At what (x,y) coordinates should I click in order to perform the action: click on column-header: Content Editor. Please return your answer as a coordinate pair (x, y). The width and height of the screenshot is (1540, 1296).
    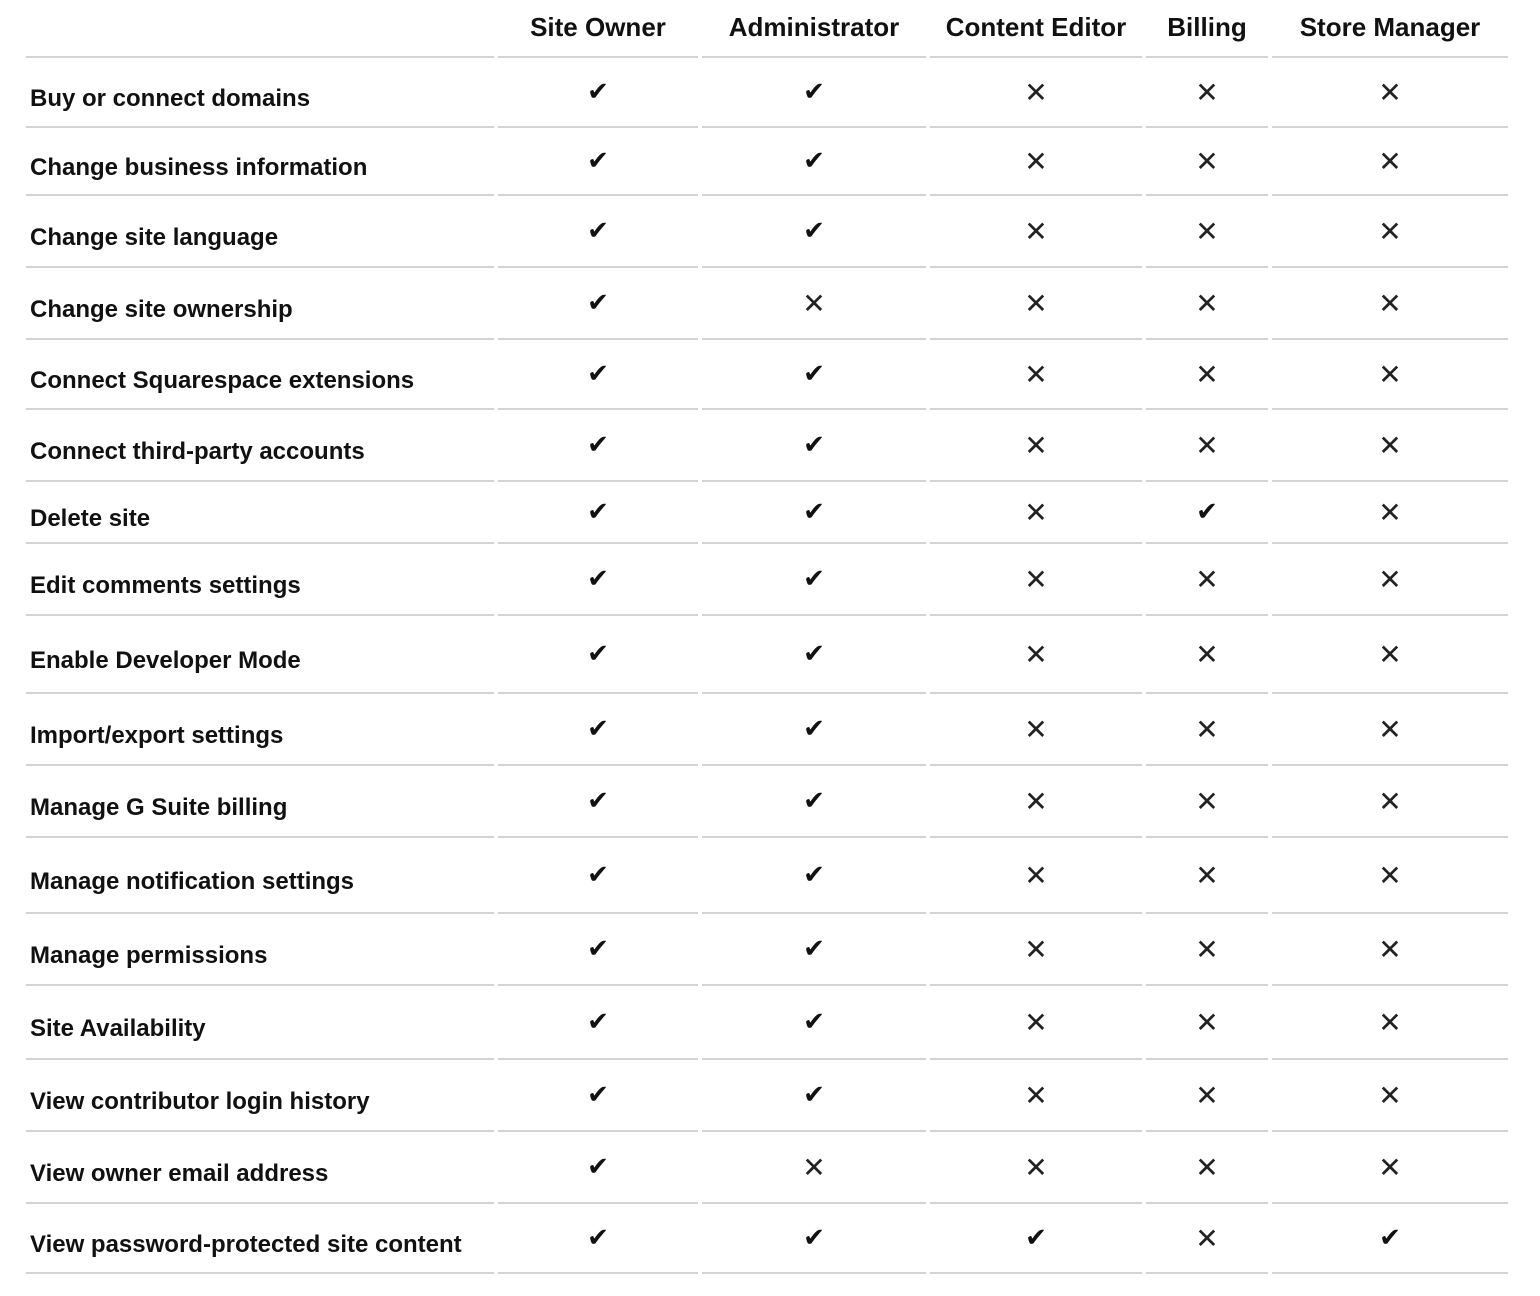
    Looking at the image, I should click on (1036, 29).